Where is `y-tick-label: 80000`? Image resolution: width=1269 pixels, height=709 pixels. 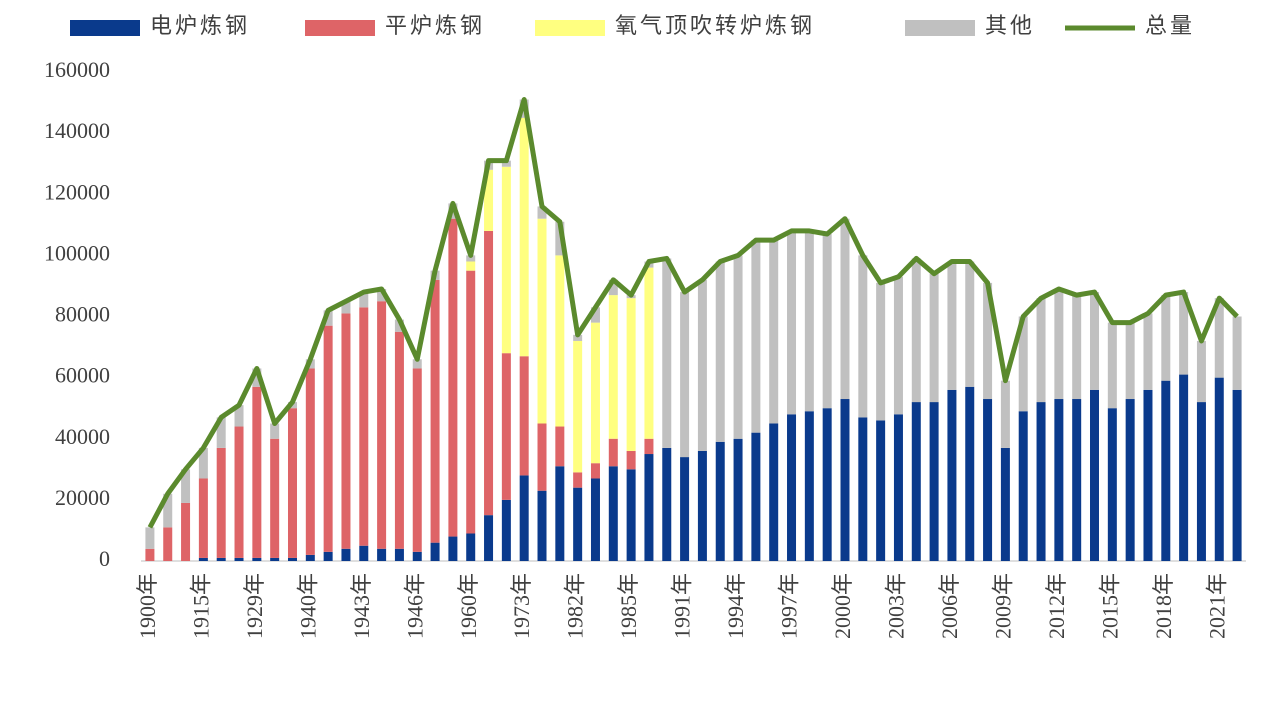 y-tick-label: 80000 is located at coordinates (82, 314).